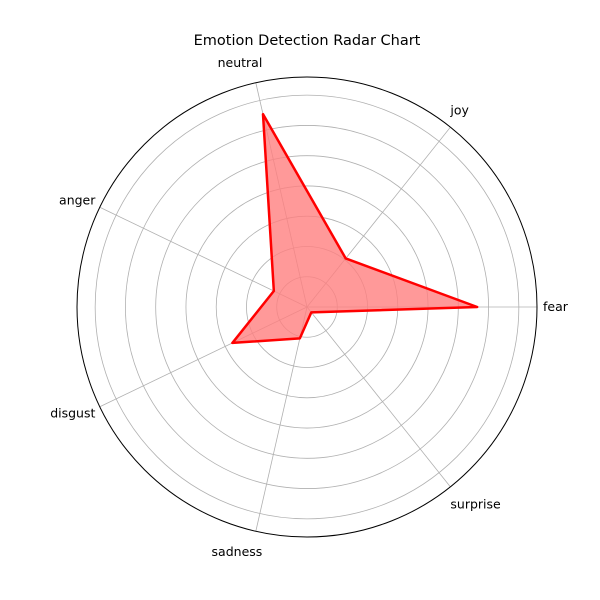  What do you see at coordinates (459, 110) in the screenshot?
I see `axis-label-joy: joy` at bounding box center [459, 110].